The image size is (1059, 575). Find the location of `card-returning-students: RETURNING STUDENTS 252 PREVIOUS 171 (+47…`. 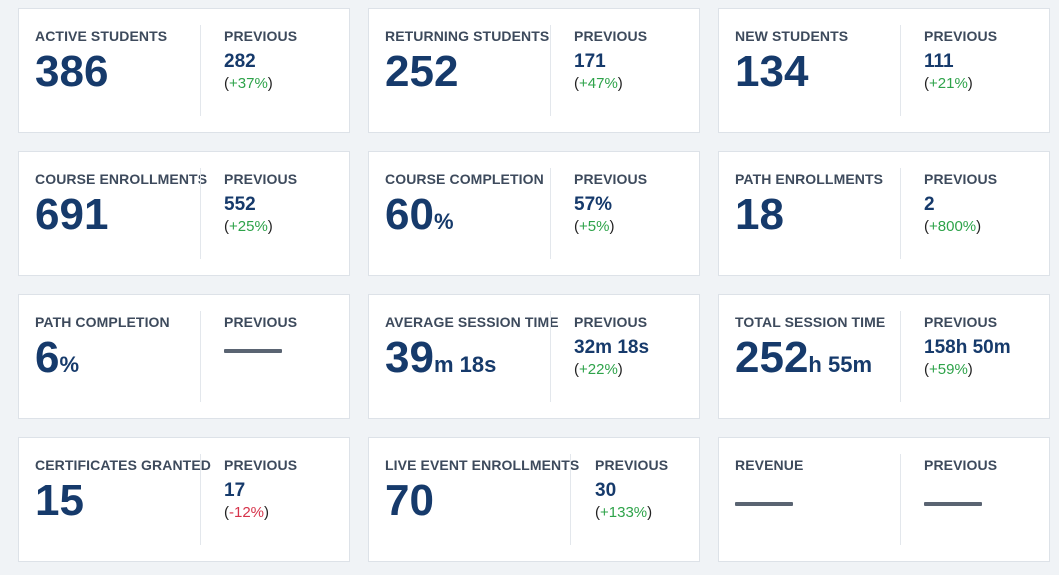

card-returning-students: RETURNING STUDENTS 252 PREVIOUS 171 (+47… is located at coordinates (534, 70).